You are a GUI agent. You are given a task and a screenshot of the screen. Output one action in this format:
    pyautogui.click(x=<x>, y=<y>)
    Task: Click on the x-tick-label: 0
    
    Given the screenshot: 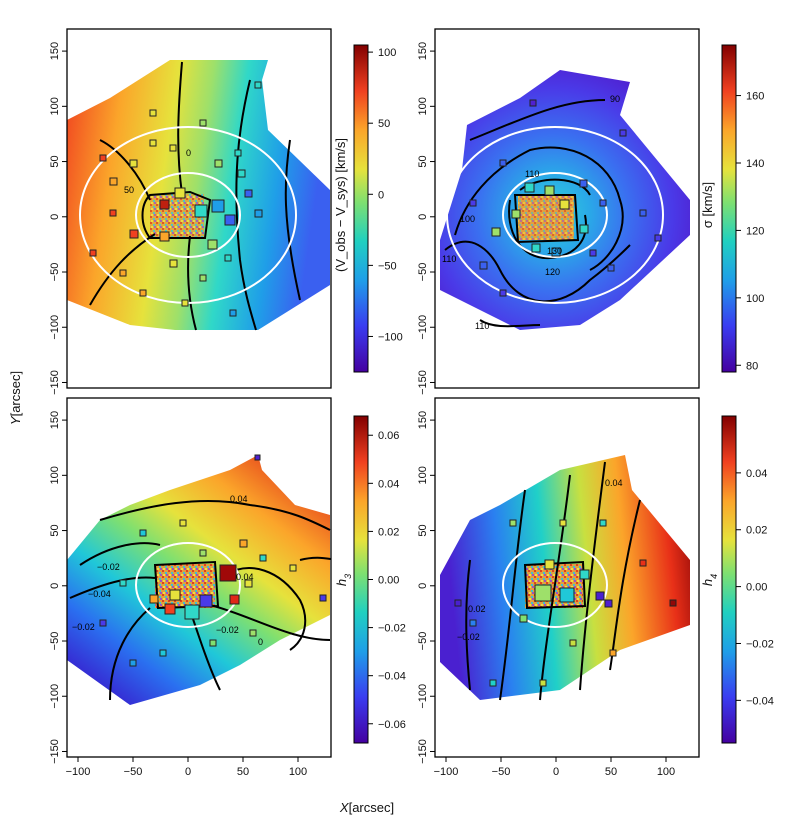 What is the action you would take?
    pyautogui.click(x=556, y=772)
    